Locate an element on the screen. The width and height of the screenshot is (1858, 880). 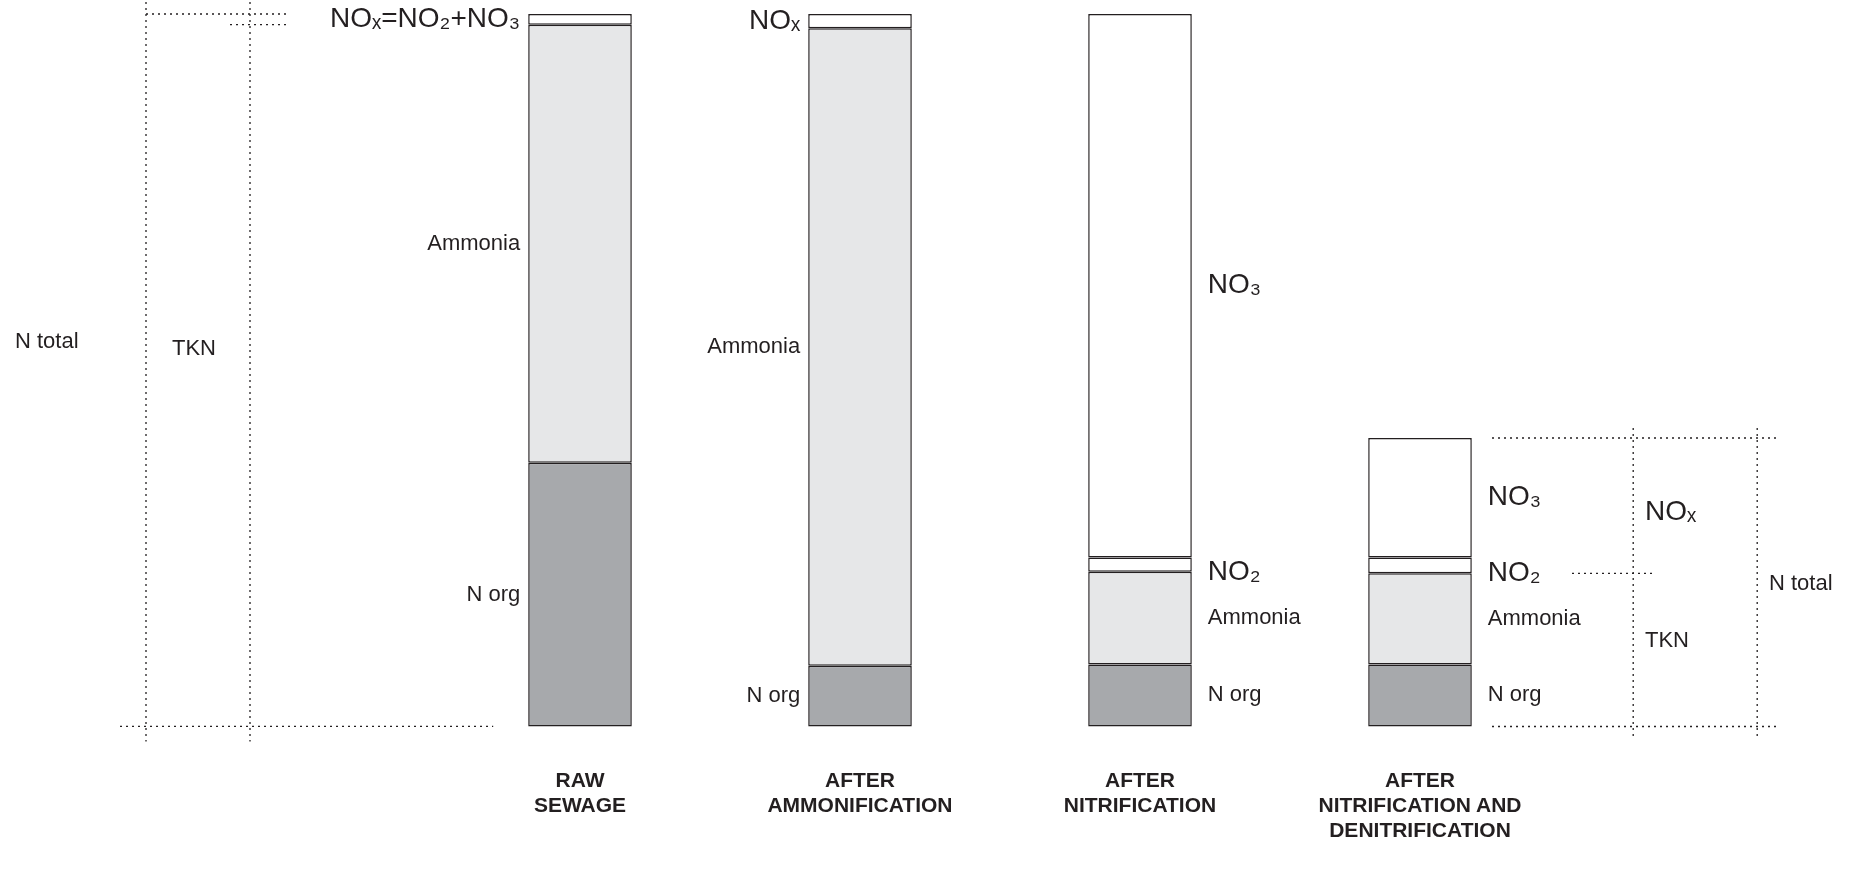
series-label: NOₓ is located at coordinates (775, 19).